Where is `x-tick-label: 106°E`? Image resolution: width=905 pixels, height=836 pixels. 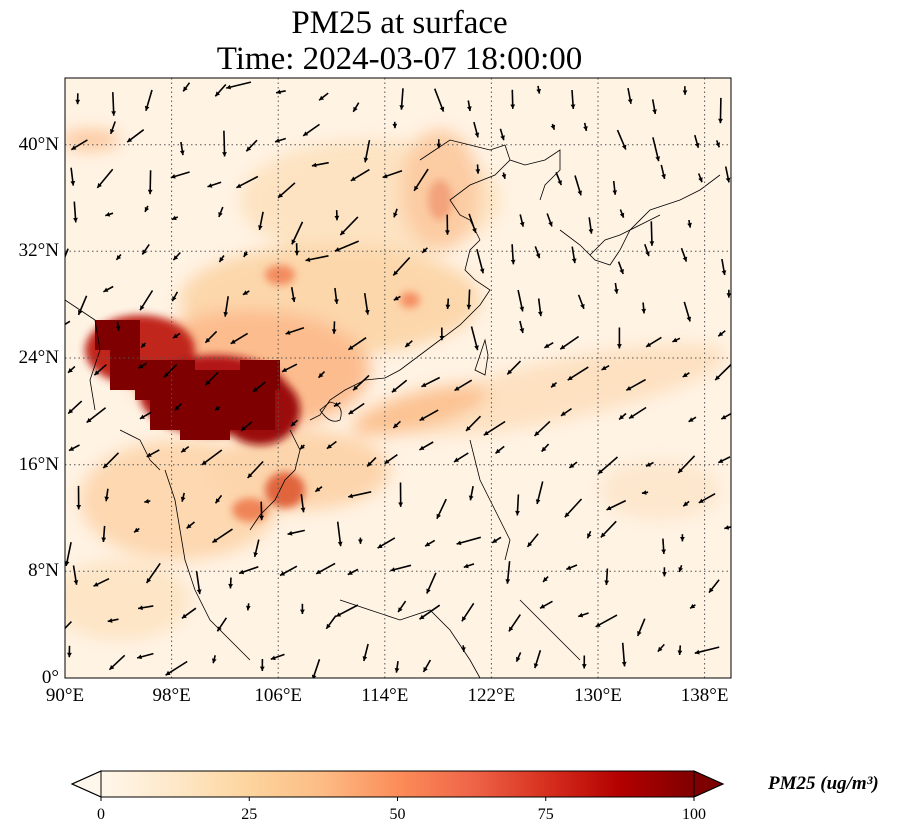 x-tick-label: 106°E is located at coordinates (278, 695).